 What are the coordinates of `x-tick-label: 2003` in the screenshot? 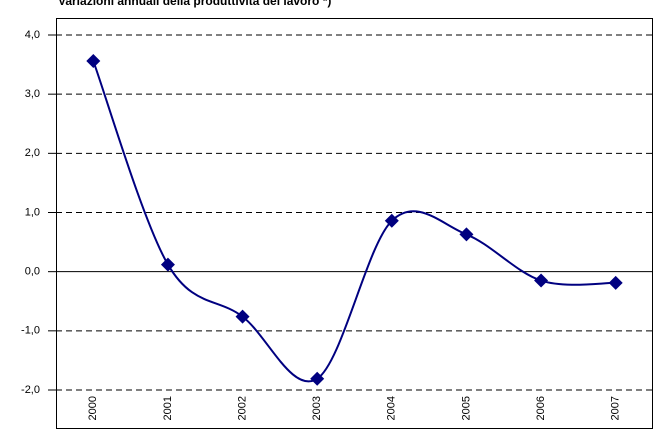 It's located at (317, 408).